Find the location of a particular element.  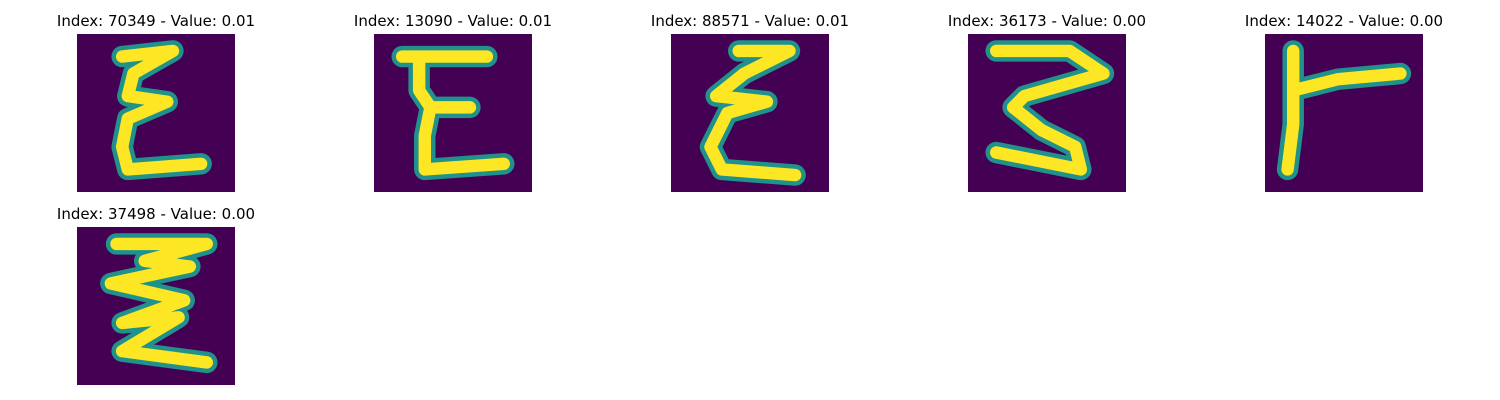

panel-4: Index: 36173 - Value: 0.00 is located at coordinates (1047, 107).